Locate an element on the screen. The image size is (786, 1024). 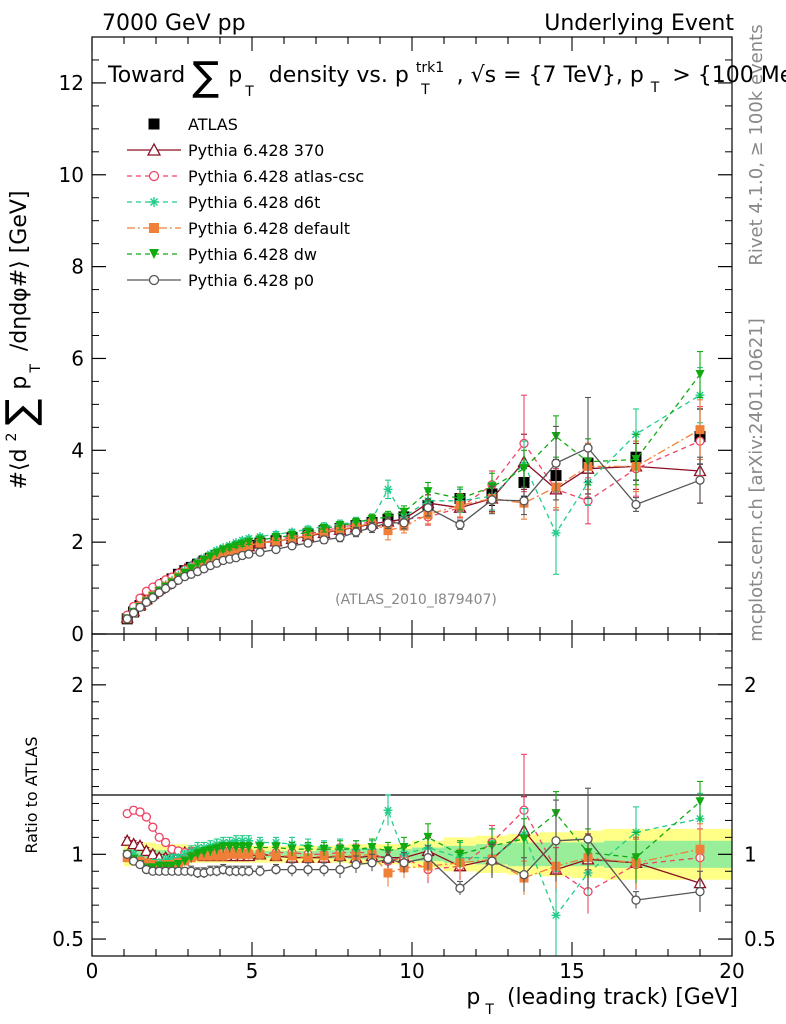
ratio-y-tick-label-left: 0.5 is located at coordinates (68, 939).